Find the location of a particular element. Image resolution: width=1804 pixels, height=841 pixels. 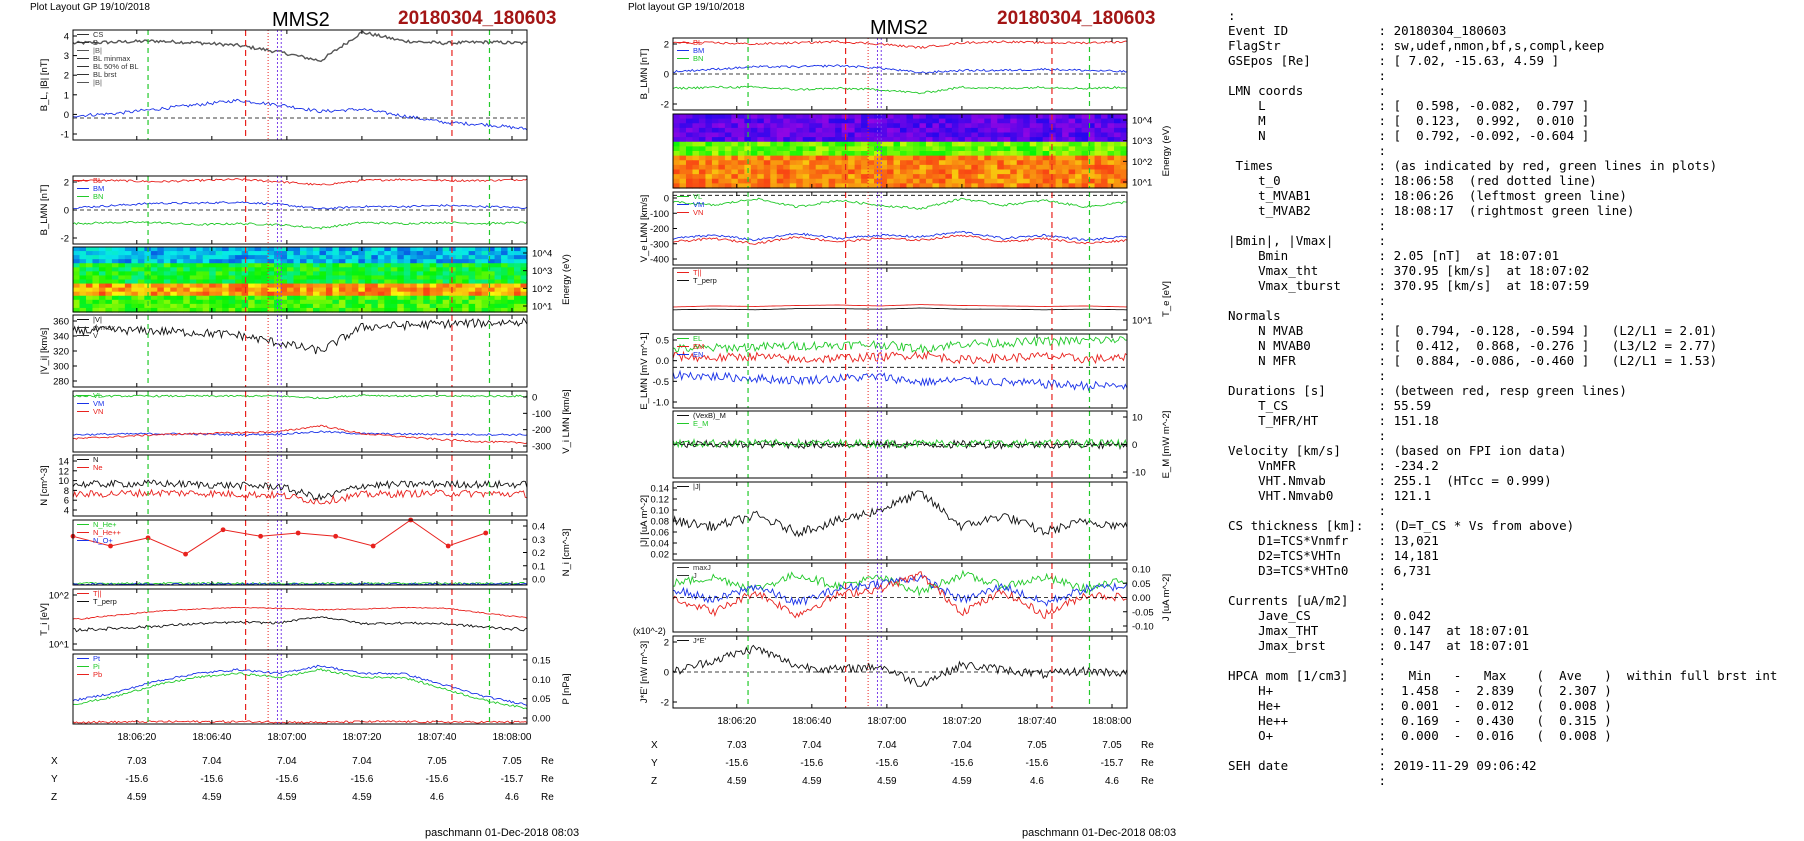

series-line-Pi is located at coordinates (300, 688).